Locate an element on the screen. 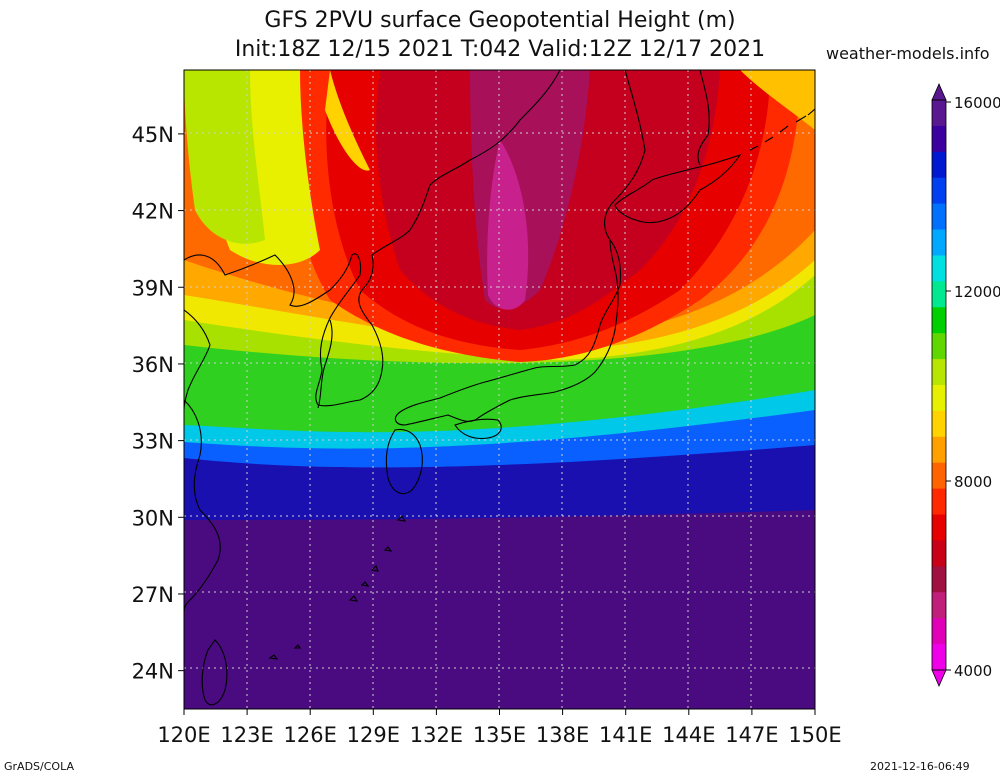 The width and height of the screenshot is (1000, 779). colorbar-label: 8000 is located at coordinates (973, 482).